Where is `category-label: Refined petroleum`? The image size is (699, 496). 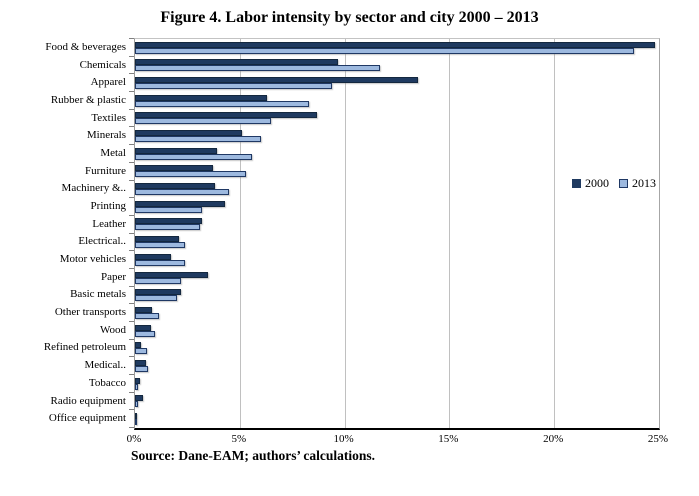 category-label: Refined petroleum is located at coordinates (84, 347).